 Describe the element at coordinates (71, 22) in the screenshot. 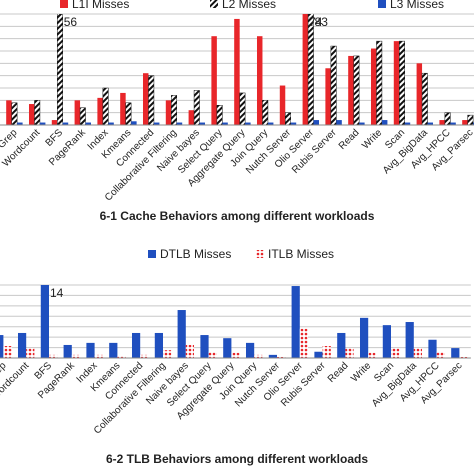

I see `value-label: 56` at that location.